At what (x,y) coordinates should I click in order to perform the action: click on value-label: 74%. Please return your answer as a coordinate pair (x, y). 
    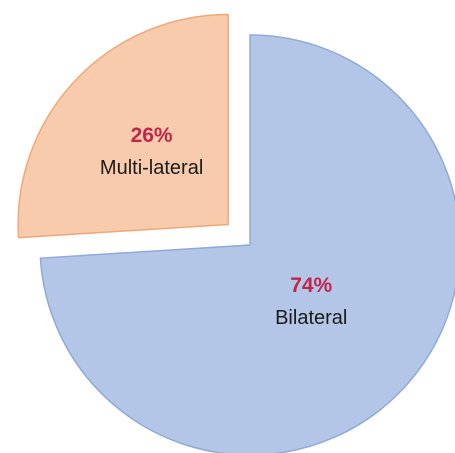
    Looking at the image, I should click on (311, 285).